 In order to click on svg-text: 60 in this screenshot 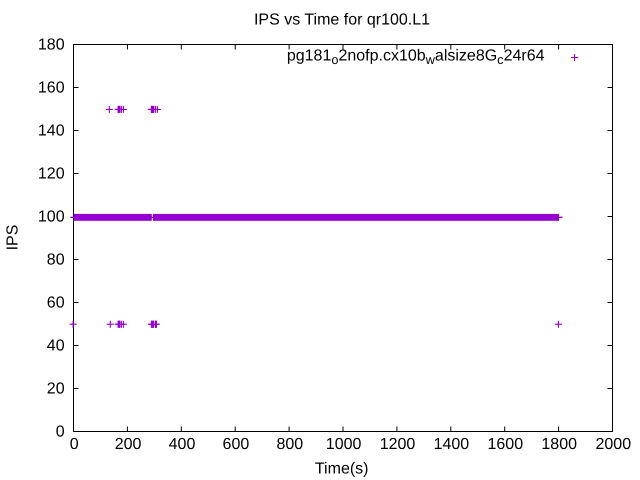, I will do `click(56, 302)`.